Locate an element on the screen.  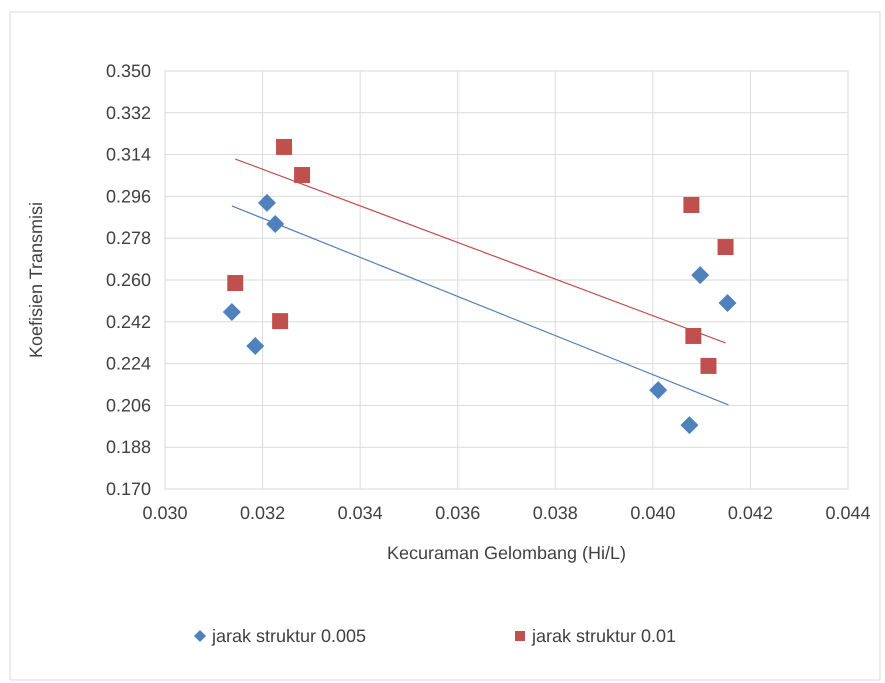
x-tick-label: 0.040 is located at coordinates (653, 513).